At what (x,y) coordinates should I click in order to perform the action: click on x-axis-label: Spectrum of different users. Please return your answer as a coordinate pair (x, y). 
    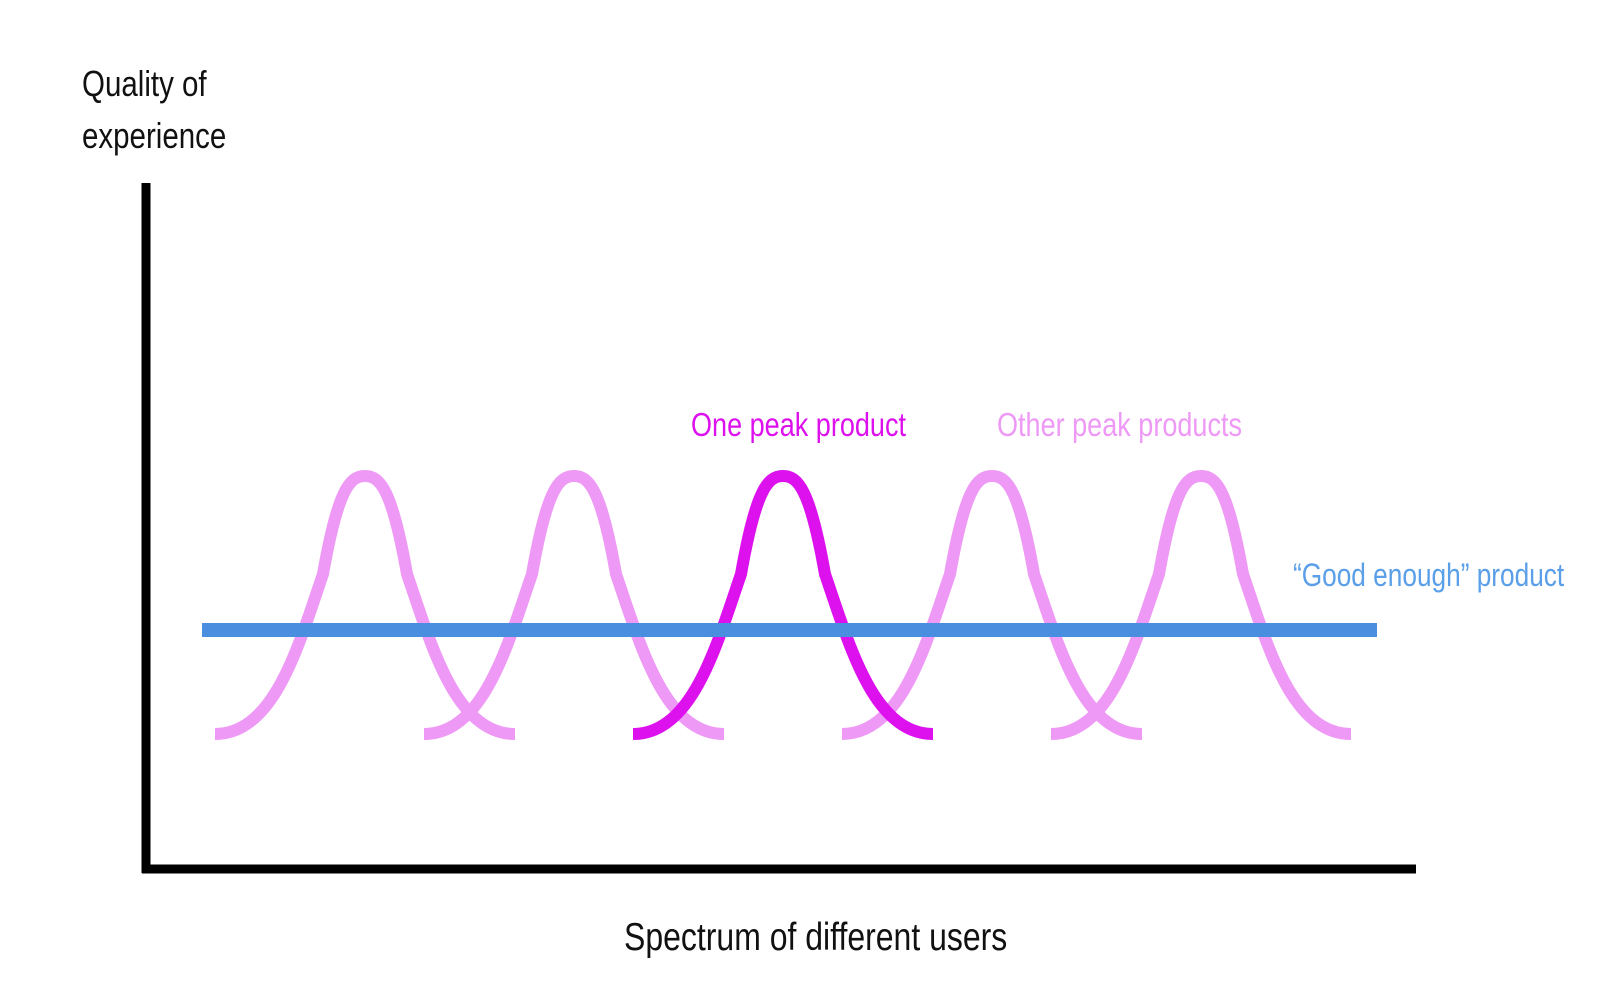
    Looking at the image, I should click on (815, 937).